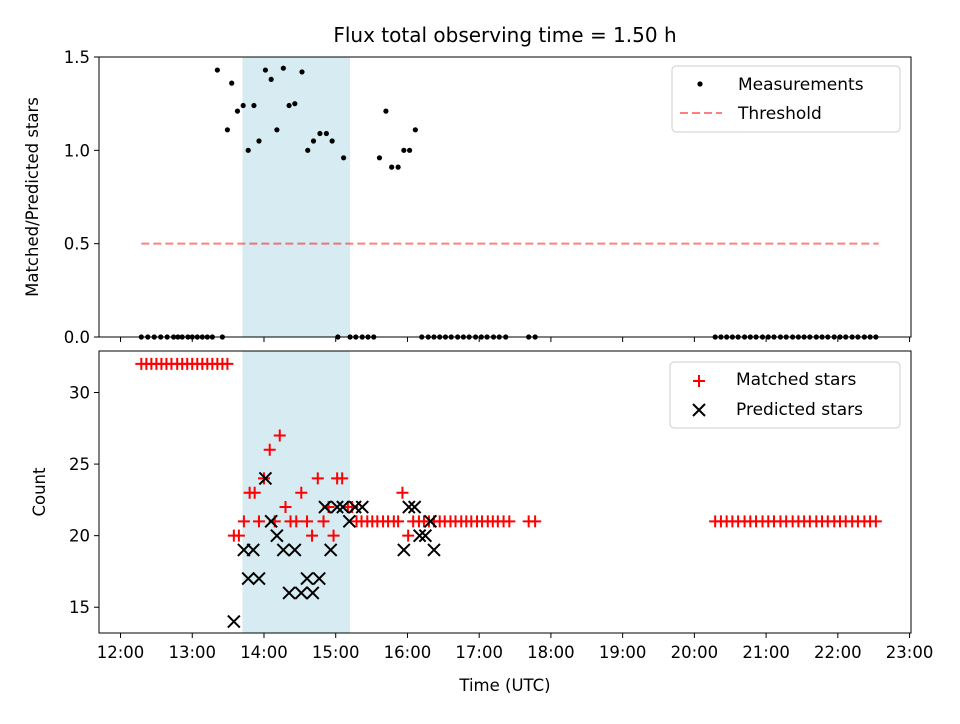  I want to click on top-highlight-span, so click(296, 197).